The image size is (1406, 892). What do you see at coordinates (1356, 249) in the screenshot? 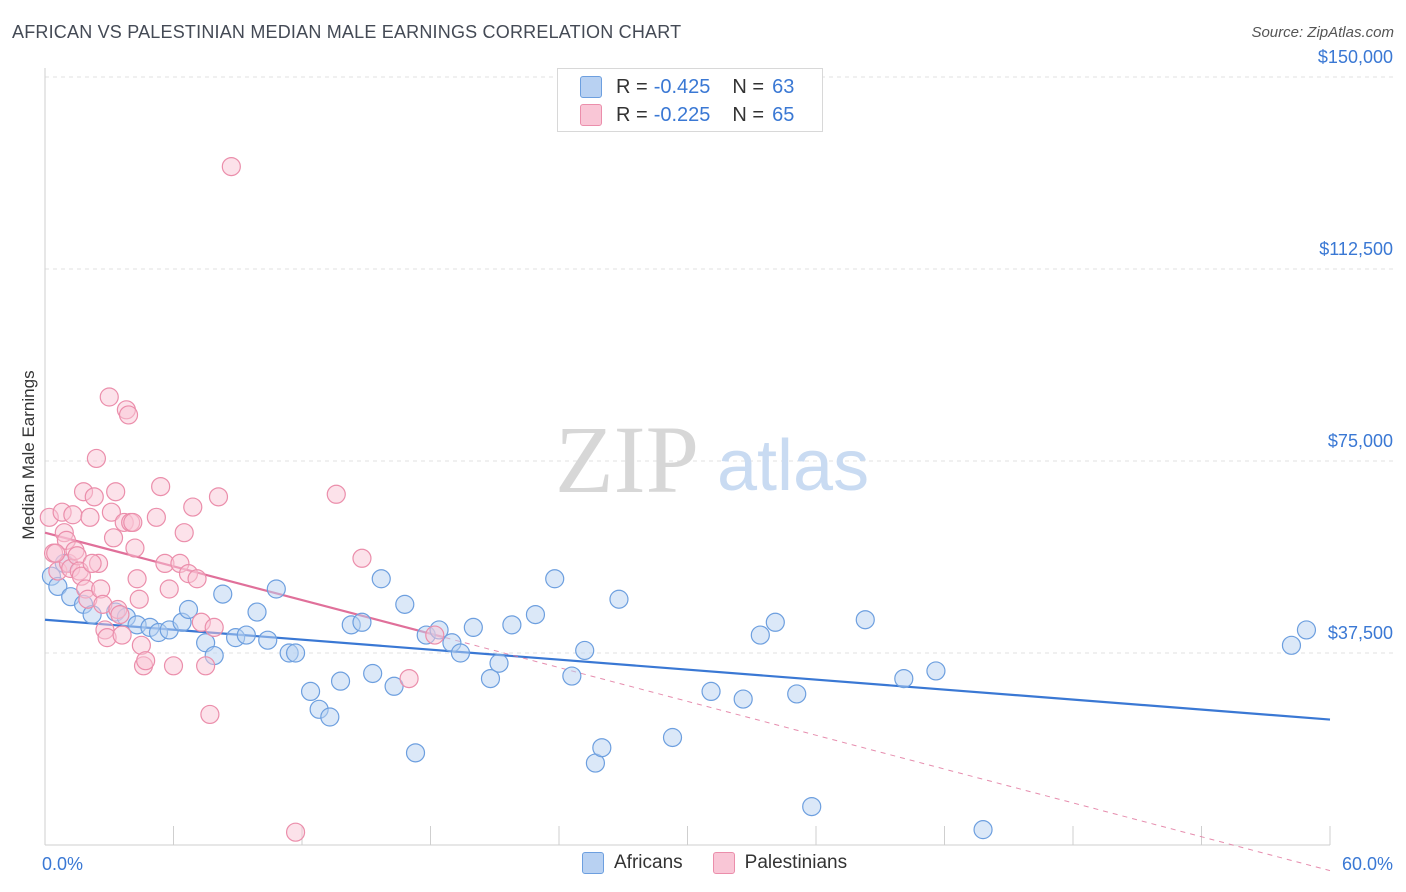
I see `y-tick-label: $112,500` at bounding box center [1356, 249].